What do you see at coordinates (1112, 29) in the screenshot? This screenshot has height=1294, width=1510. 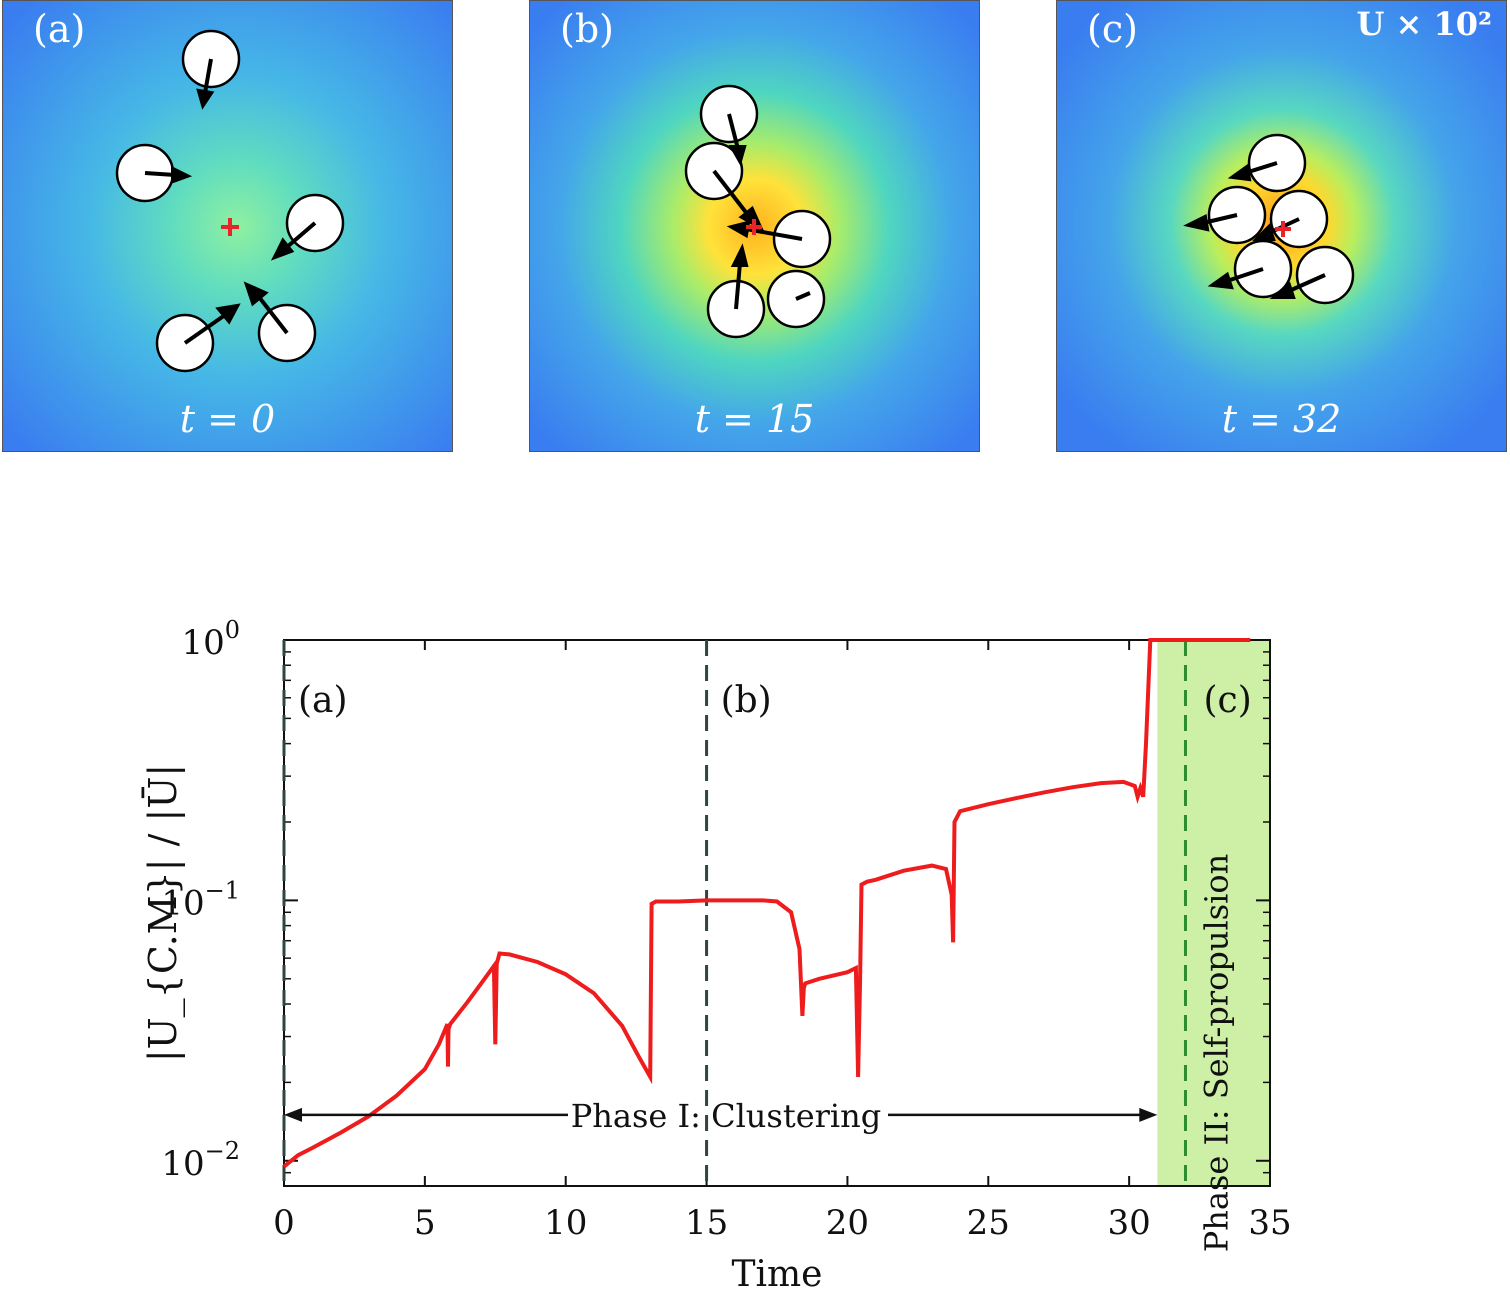 I see `panel-label: (c)` at bounding box center [1112, 29].